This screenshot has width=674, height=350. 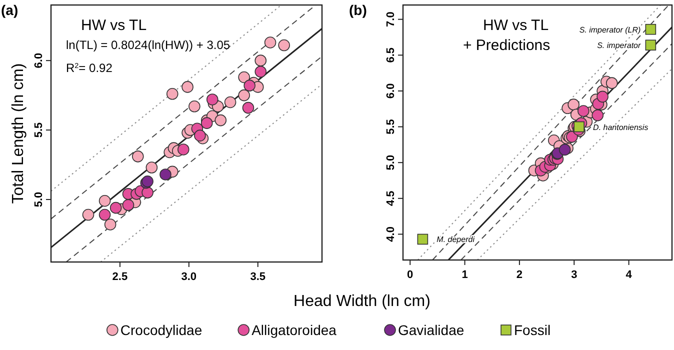 I want to click on y-axis-title: Total Length (ln cm), so click(x=18, y=133).